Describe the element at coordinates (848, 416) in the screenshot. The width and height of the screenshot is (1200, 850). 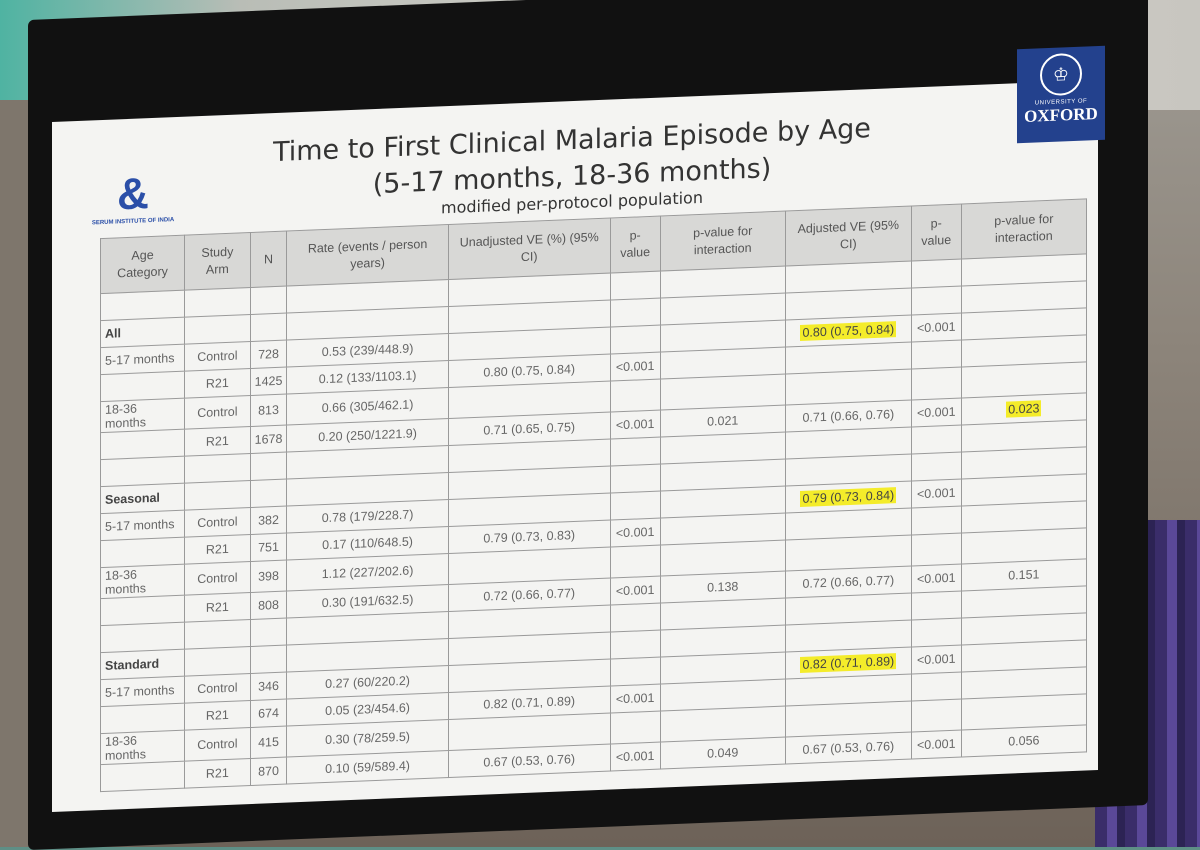
I see `adjusted-ve: 0.71 (0.66, 0.76)` at that location.